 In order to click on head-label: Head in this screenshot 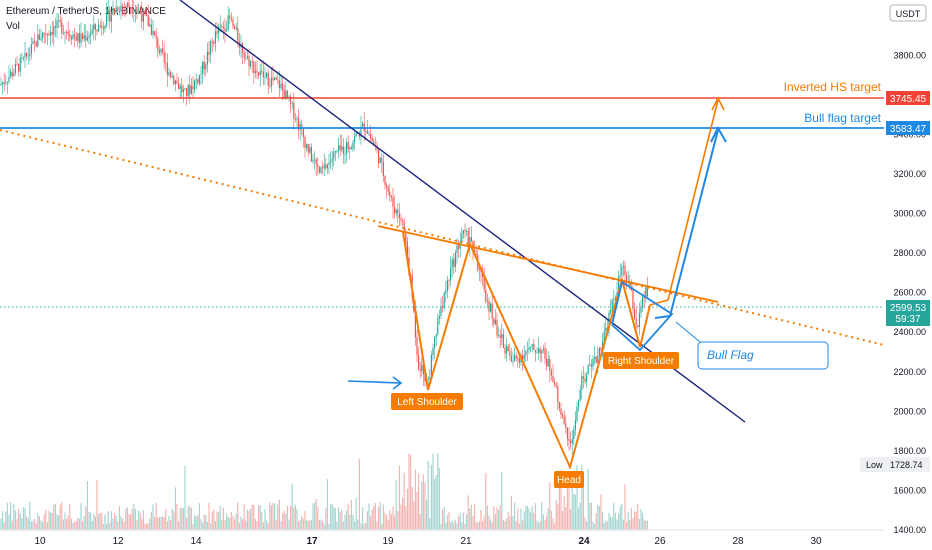, I will do `click(569, 479)`.